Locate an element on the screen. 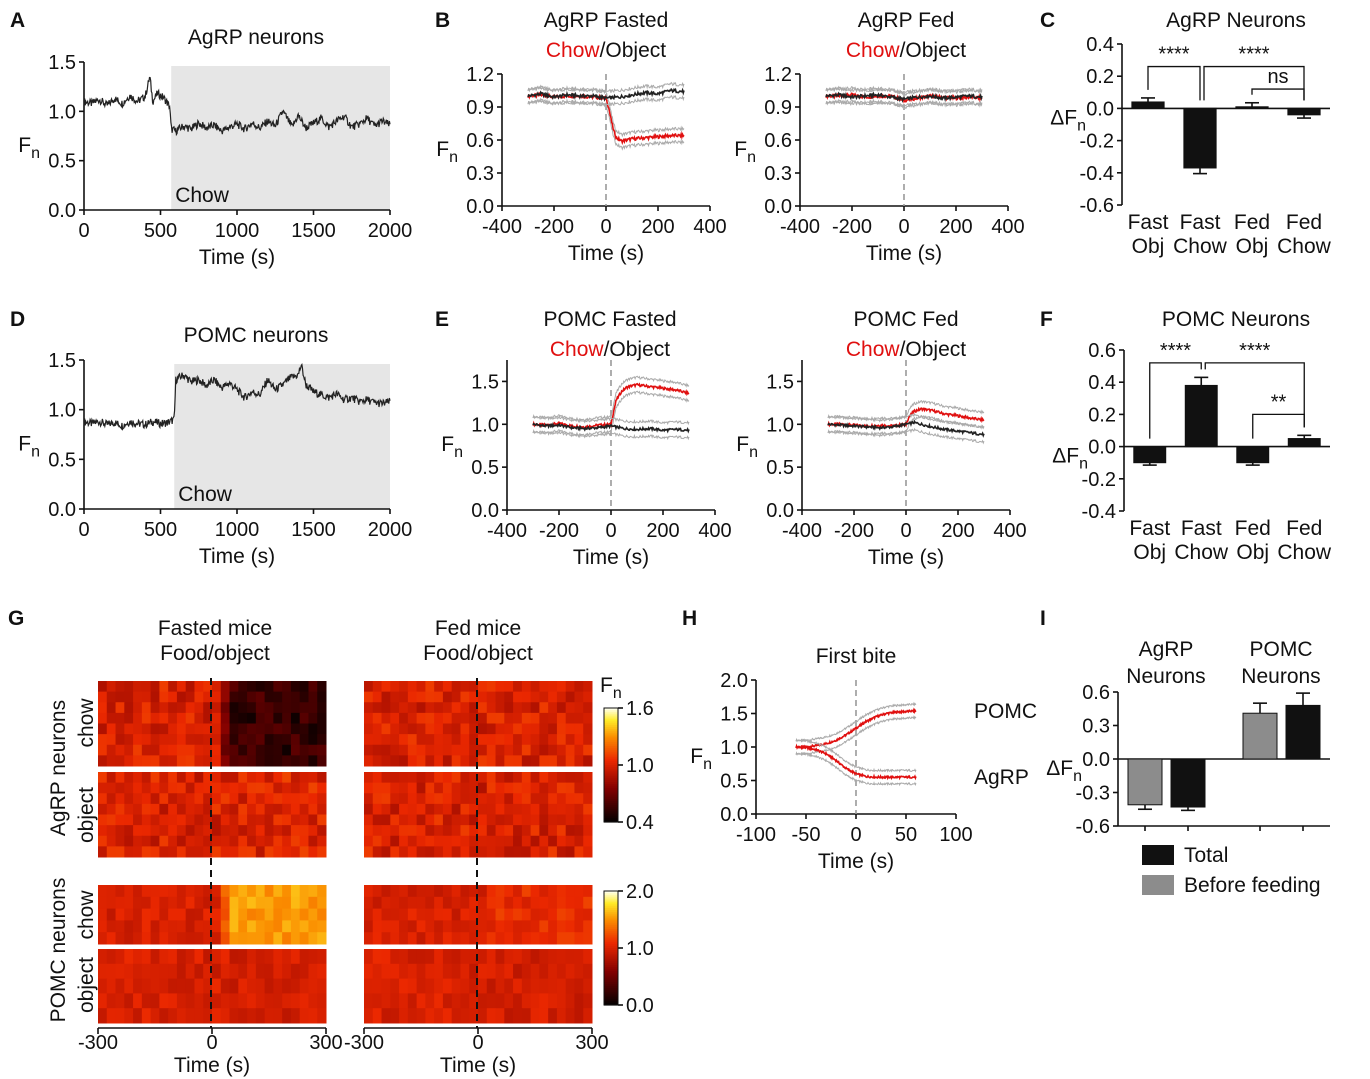 The height and width of the screenshot is (1079, 1370). x-tick-label: 400 is located at coordinates (709, 227).